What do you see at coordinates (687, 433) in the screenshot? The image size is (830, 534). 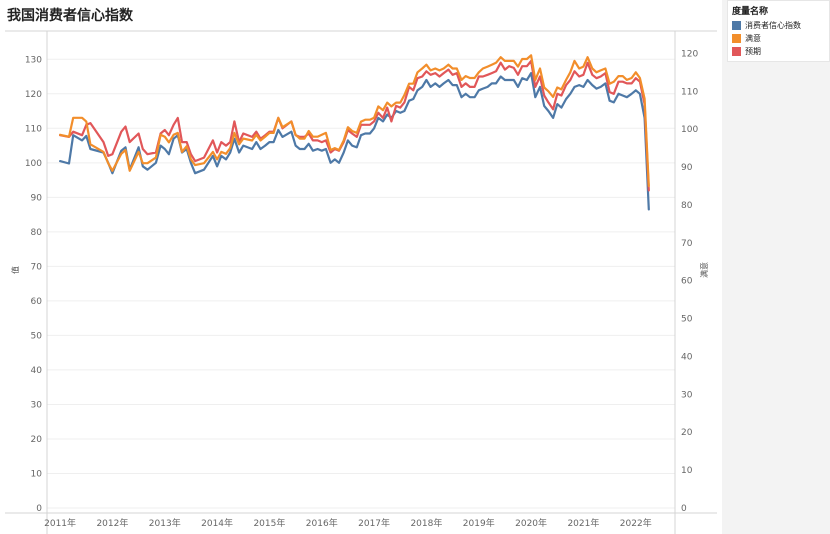 I see `y2-tick-label: 20` at bounding box center [687, 433].